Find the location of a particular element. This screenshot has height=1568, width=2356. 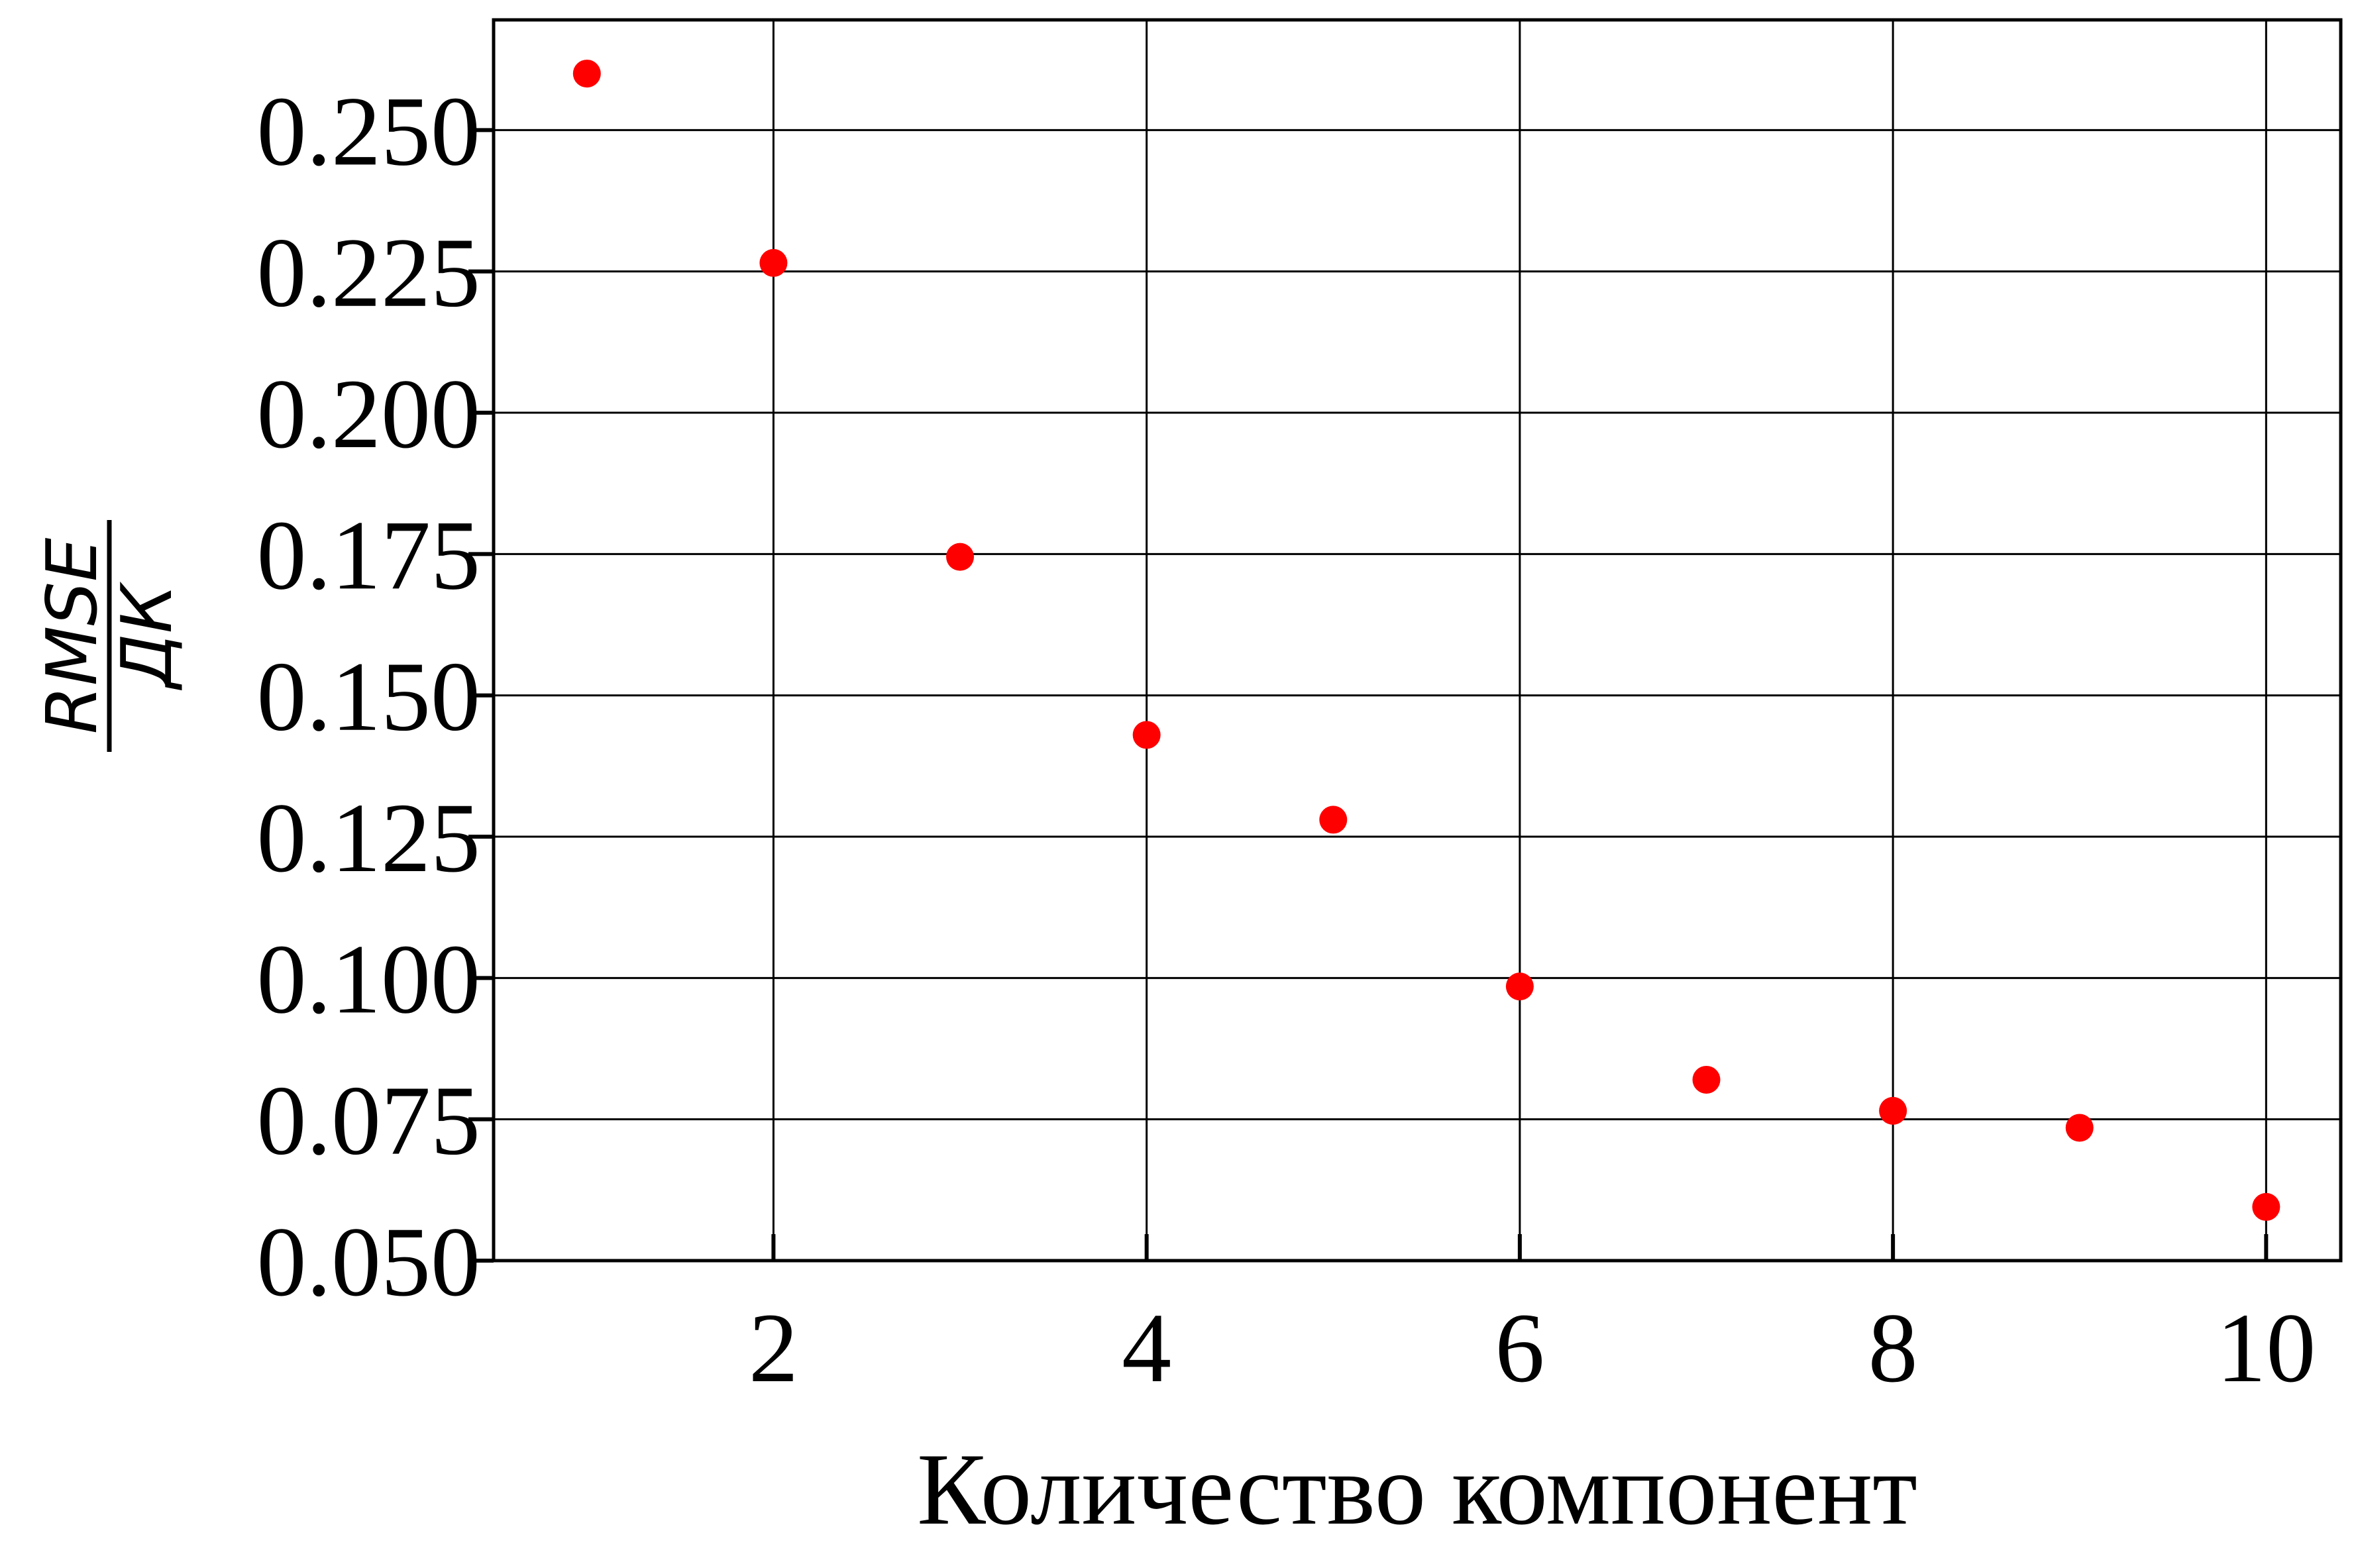

x-tick-label: 8 is located at coordinates (1893, 1348).